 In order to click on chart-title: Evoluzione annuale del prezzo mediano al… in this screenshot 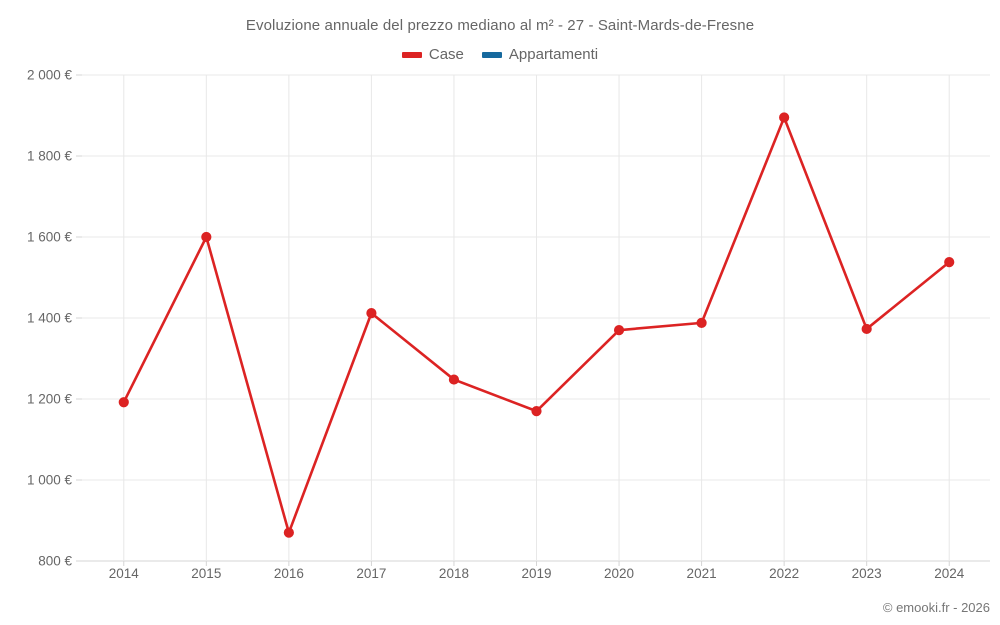, I will do `click(500, 25)`.